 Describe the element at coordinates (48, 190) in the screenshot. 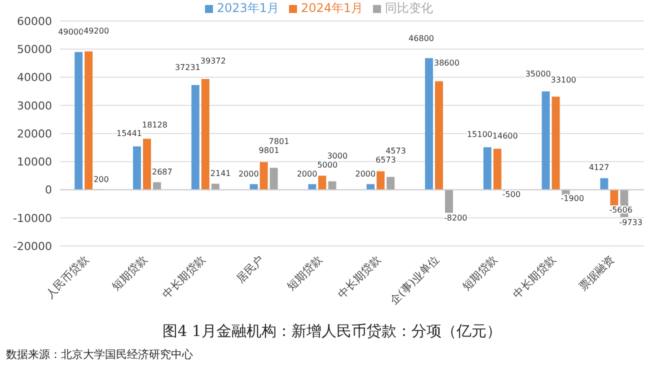

I see `y-tick-label: 0` at that location.